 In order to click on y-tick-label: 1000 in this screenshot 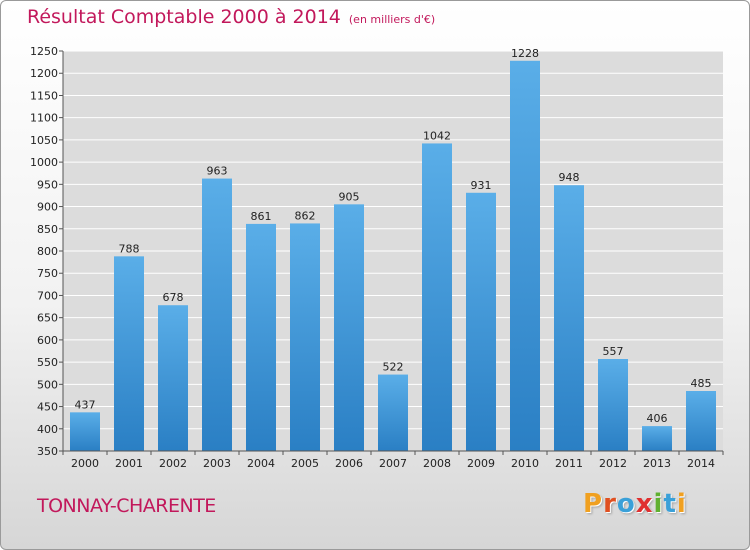, I will do `click(44, 162)`.